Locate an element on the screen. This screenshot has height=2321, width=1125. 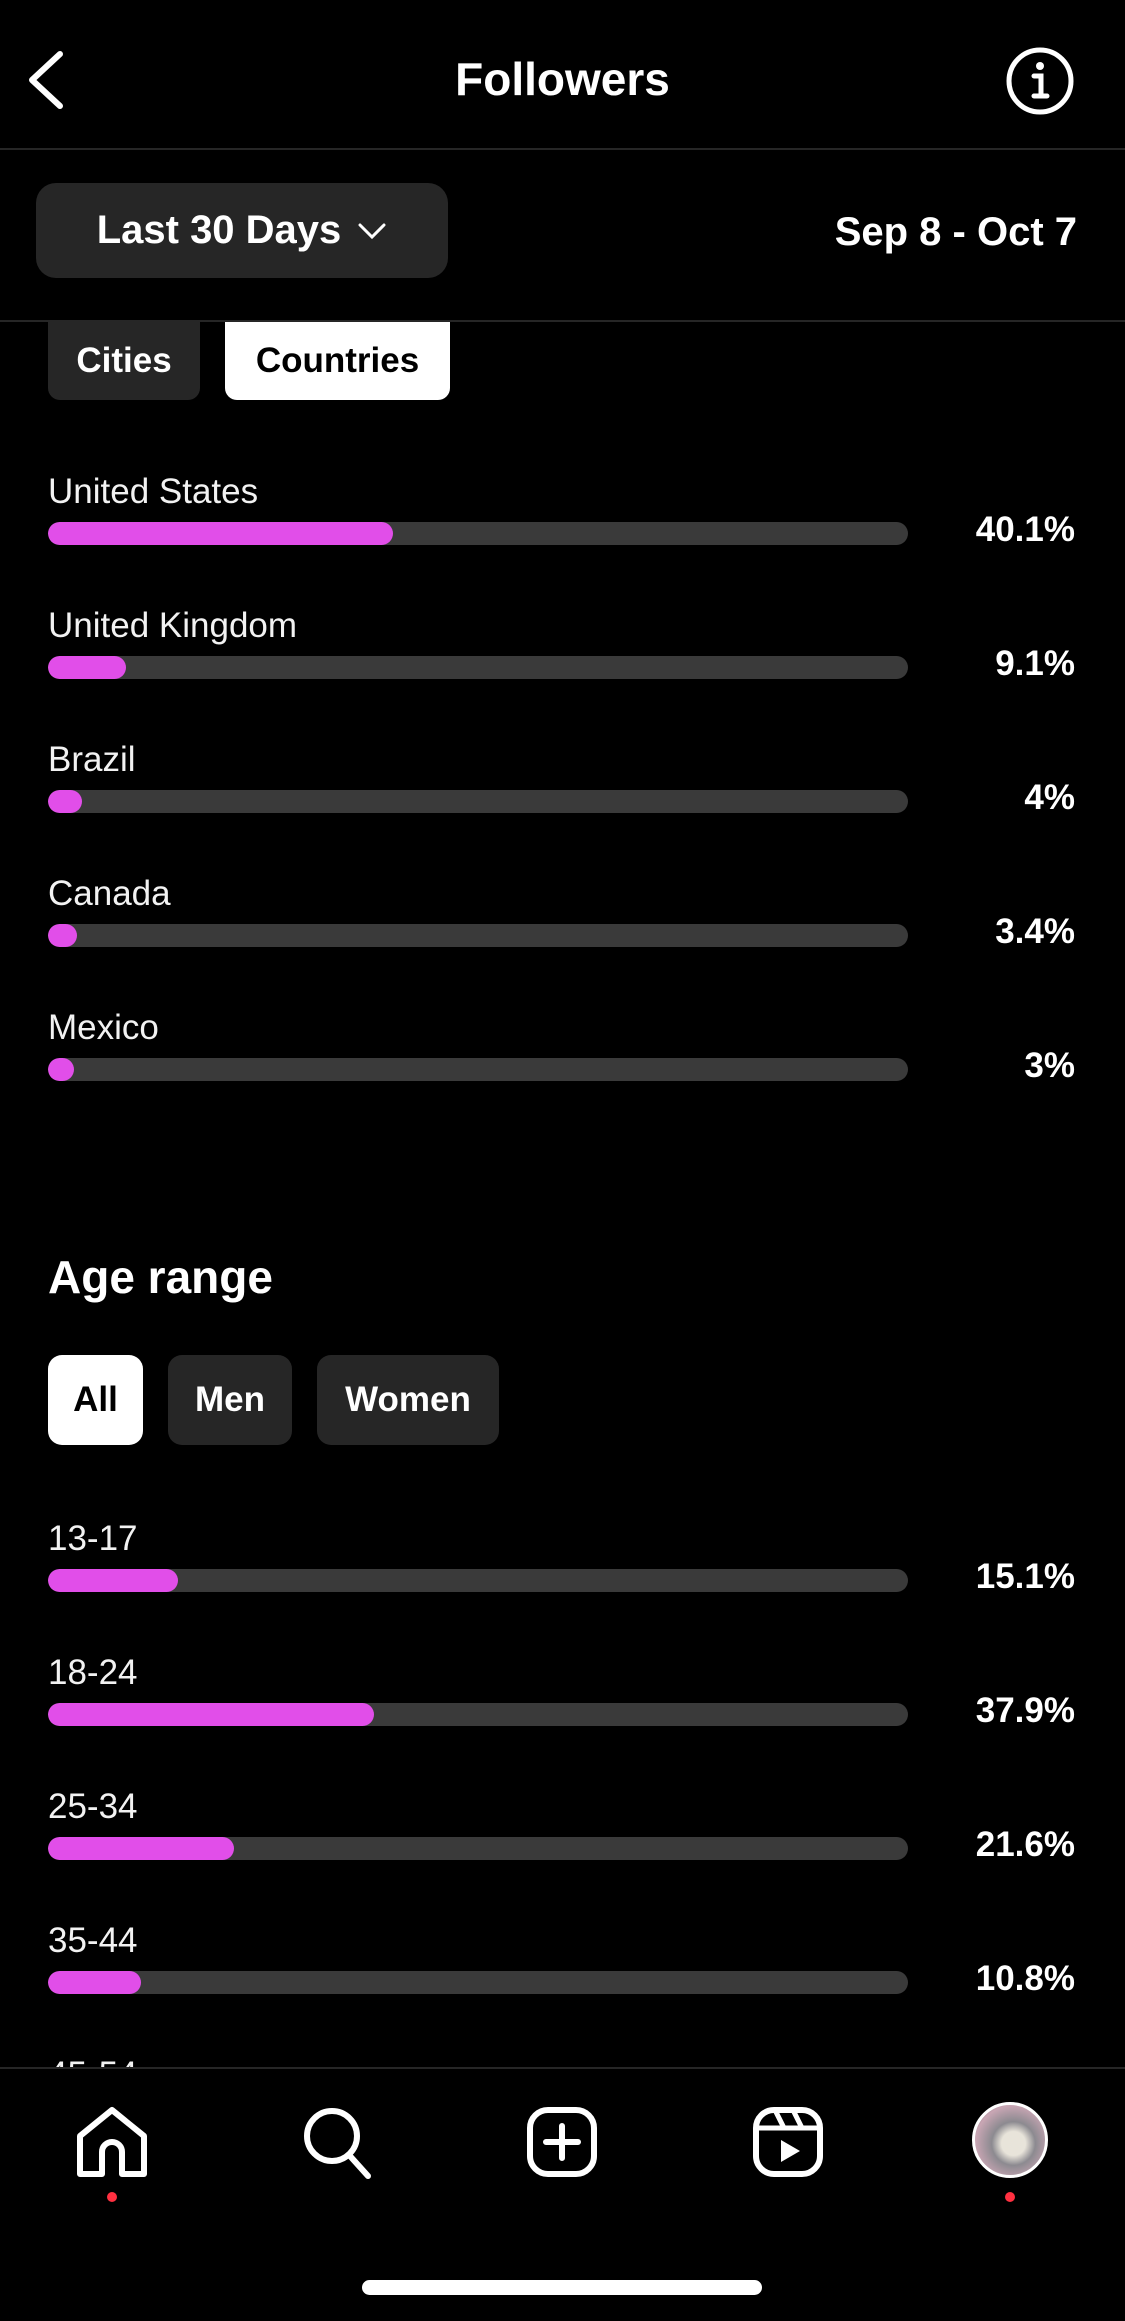
divider is located at coordinates (562, 321).